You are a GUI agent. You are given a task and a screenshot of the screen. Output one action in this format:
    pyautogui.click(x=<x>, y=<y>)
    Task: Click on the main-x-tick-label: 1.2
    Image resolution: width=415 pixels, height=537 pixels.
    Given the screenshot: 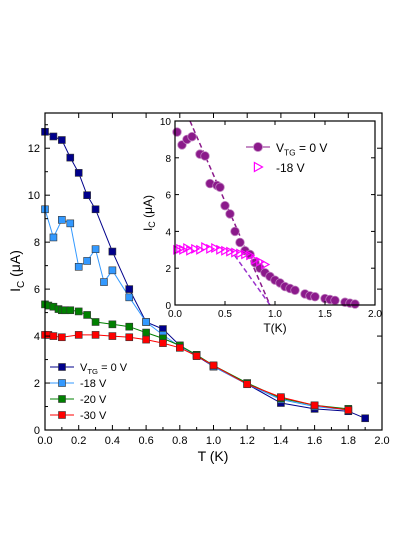 What is the action you would take?
    pyautogui.click(x=247, y=441)
    